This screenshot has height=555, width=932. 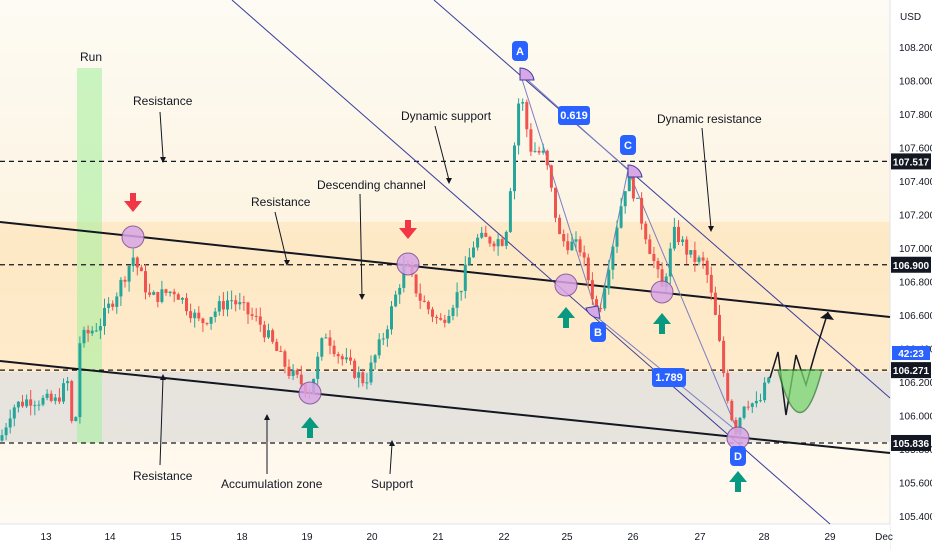 What do you see at coordinates (910, 17) in the screenshot?
I see `currency-label: USD` at bounding box center [910, 17].